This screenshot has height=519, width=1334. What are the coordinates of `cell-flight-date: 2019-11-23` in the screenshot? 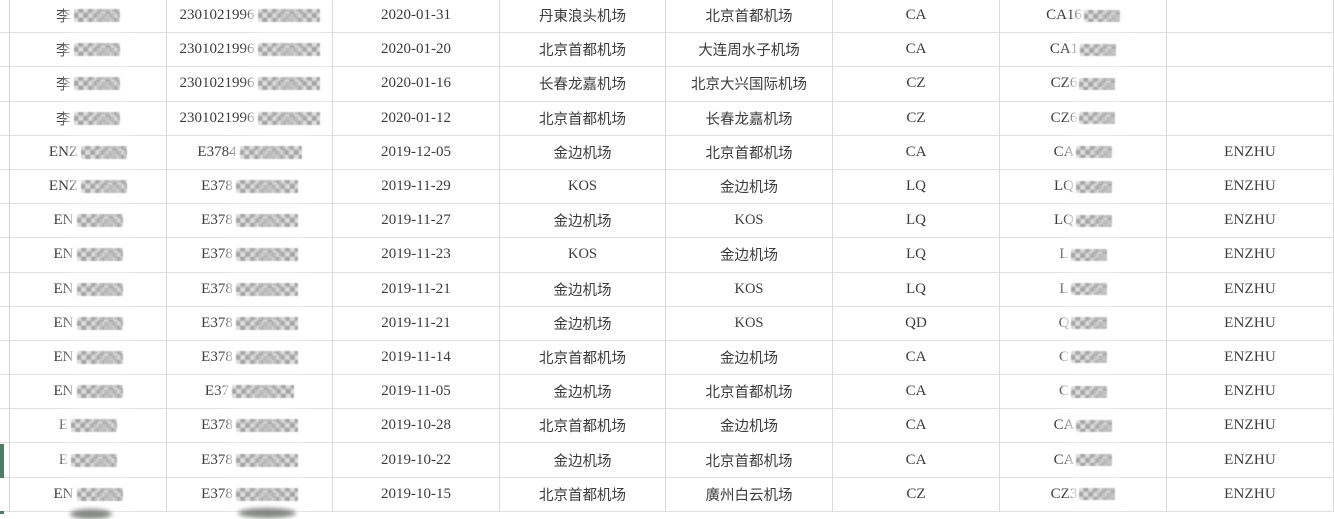 It's located at (416, 255).